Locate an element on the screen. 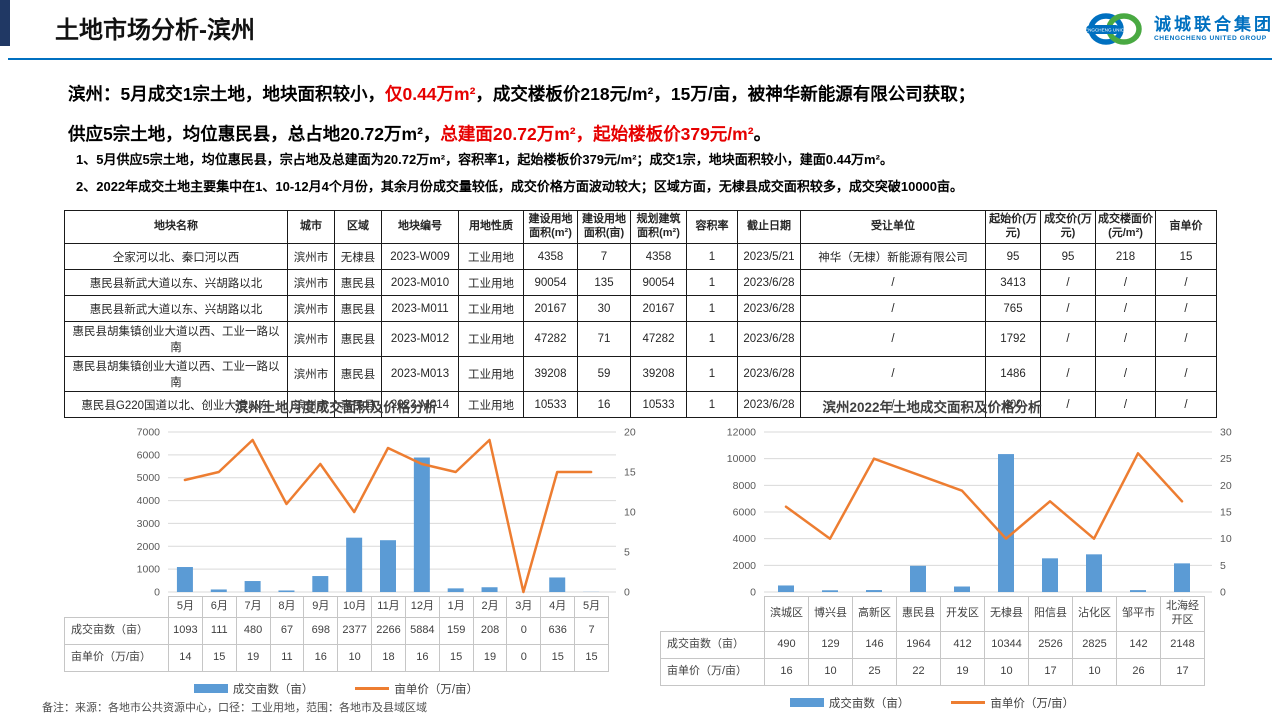 Image resolution: width=1280 pixels, height=720 pixels. chart-value-cell: 22 is located at coordinates (918, 671).